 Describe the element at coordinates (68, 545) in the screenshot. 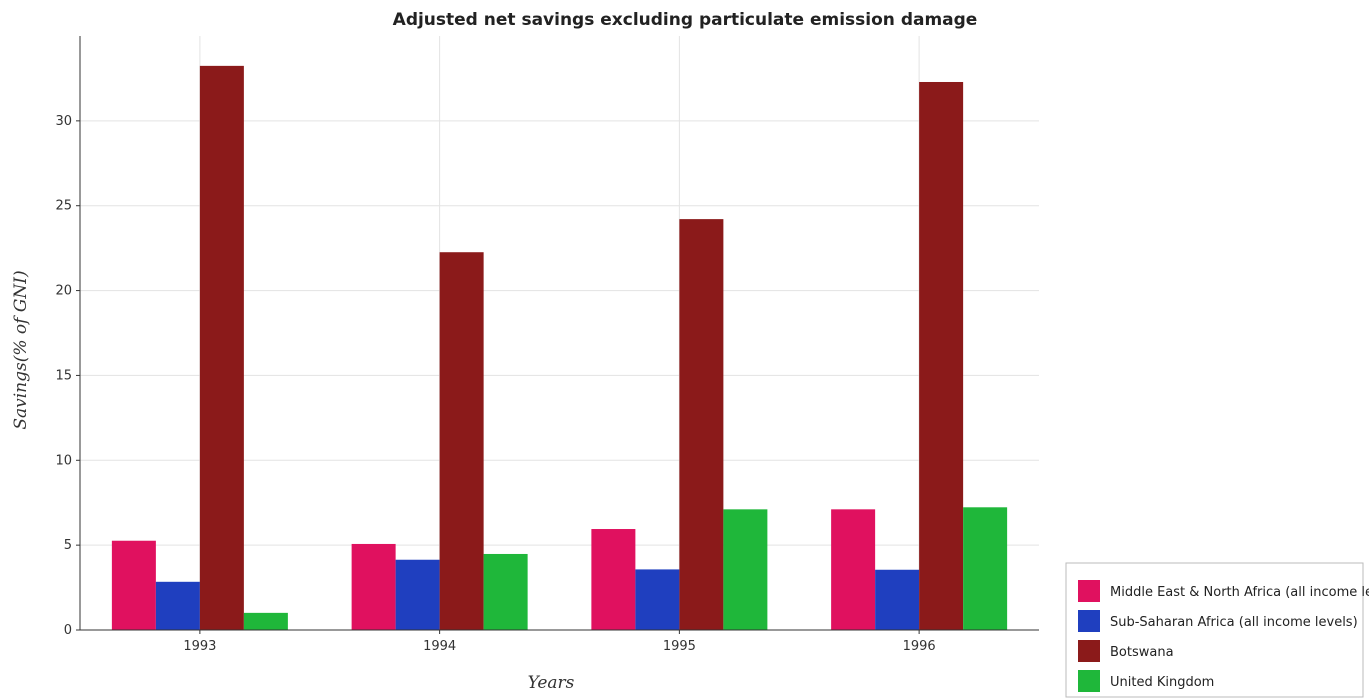

I see `y-tick-label: 5` at that location.